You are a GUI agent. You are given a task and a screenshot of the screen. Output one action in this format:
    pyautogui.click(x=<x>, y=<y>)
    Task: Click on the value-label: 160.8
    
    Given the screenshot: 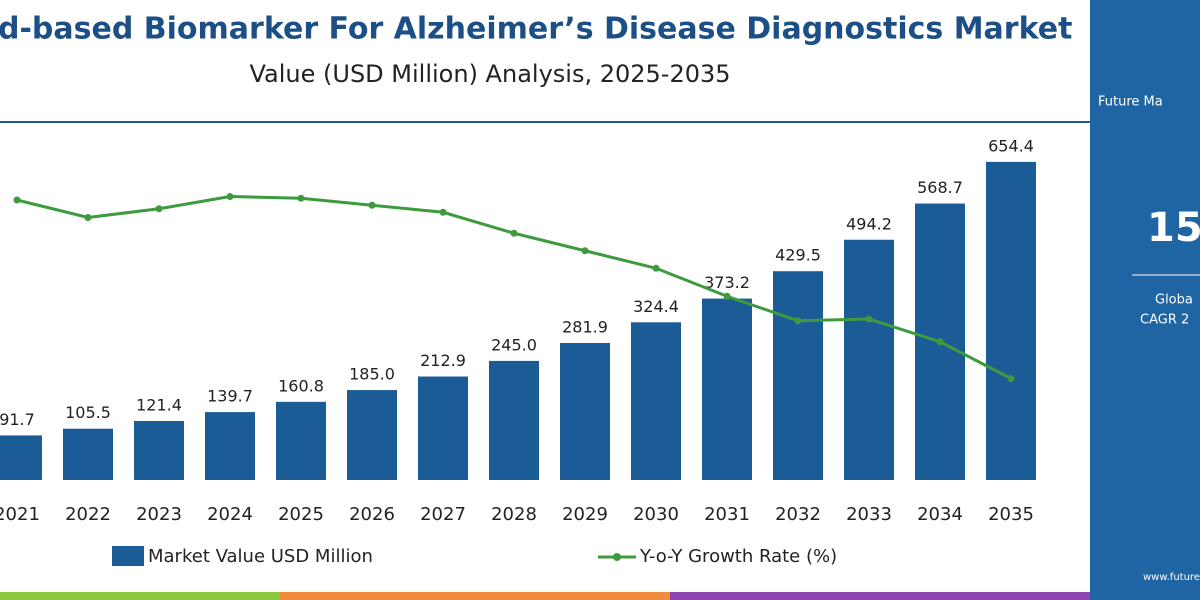 What is the action you would take?
    pyautogui.click(x=301, y=385)
    